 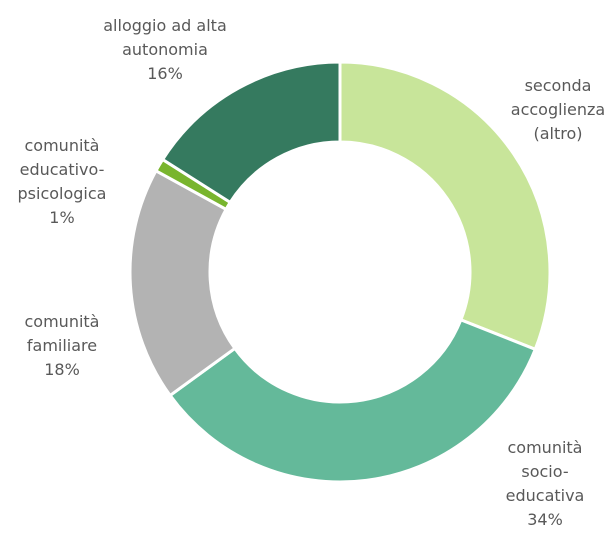 I want to click on category-name: comunità familiare, so click(x=62, y=333).